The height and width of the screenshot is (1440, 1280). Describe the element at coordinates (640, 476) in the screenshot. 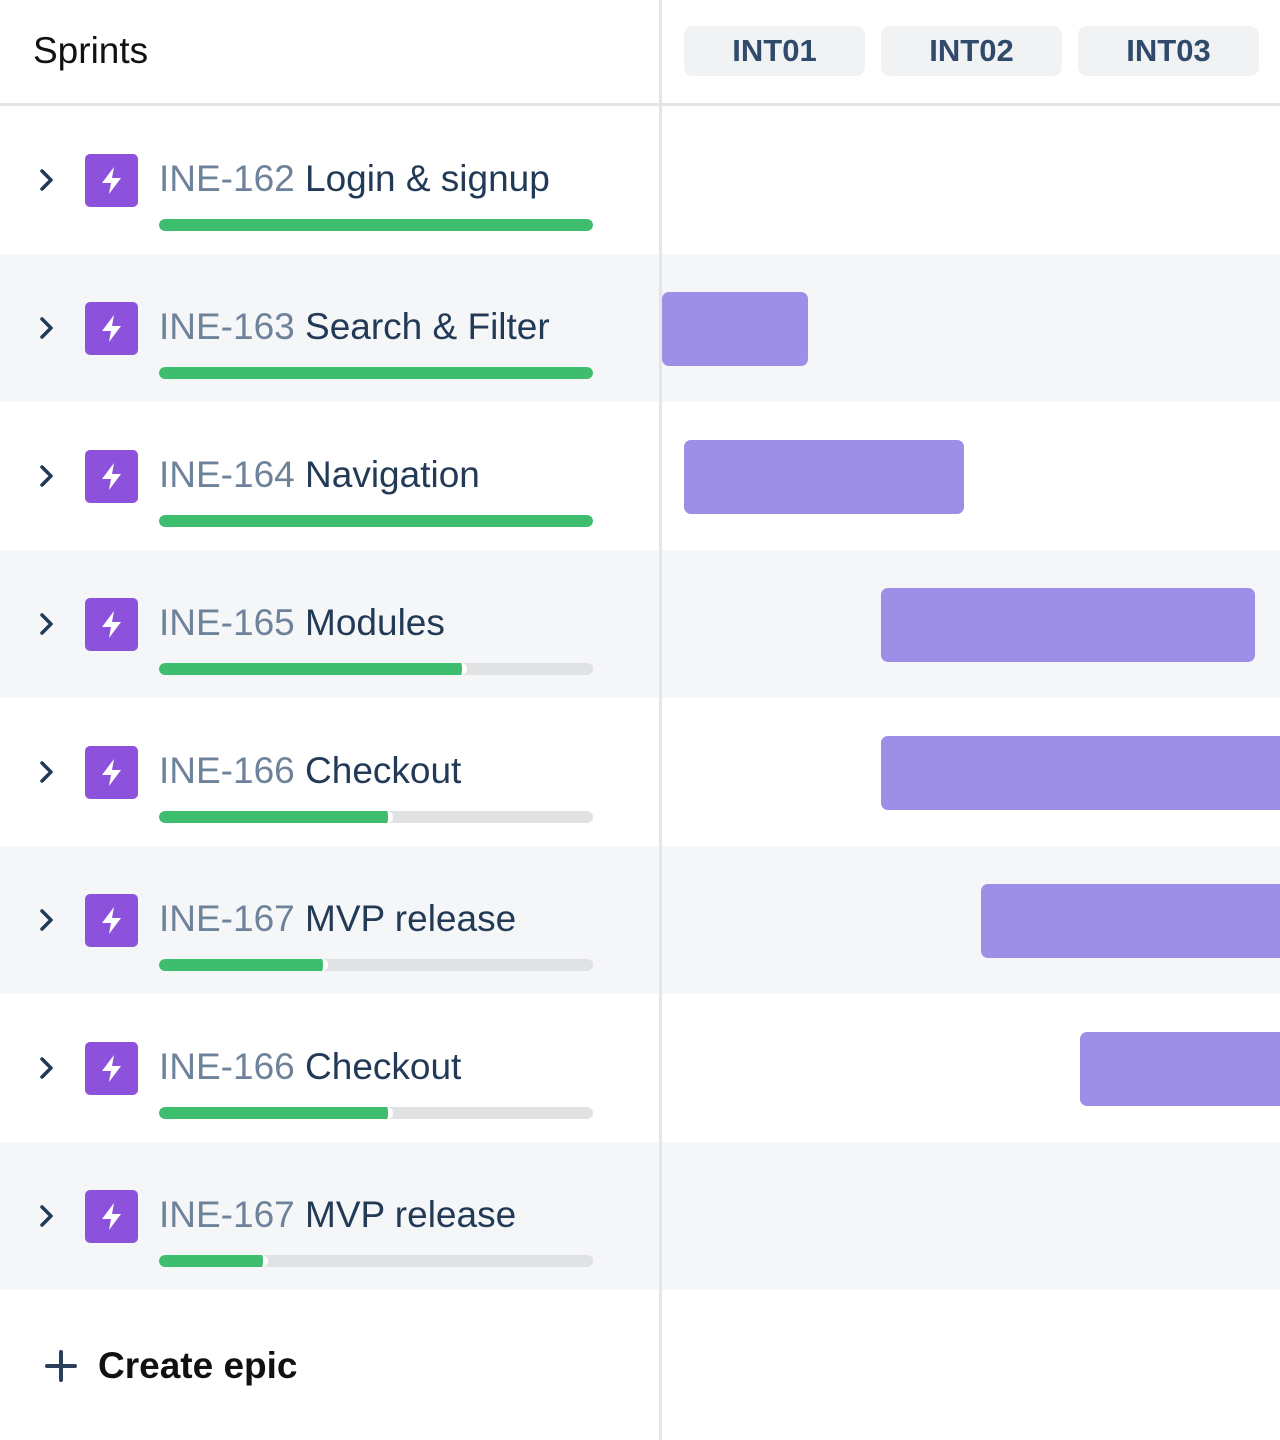

I see `epic-row: INE-164 Navigation` at that location.